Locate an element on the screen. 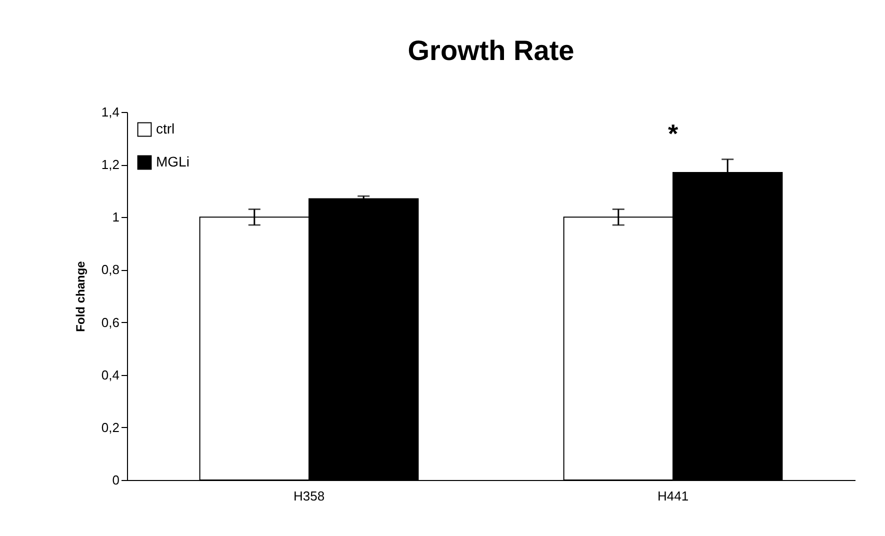 This screenshot has width=885, height=536. annotation: * is located at coordinates (673, 133).